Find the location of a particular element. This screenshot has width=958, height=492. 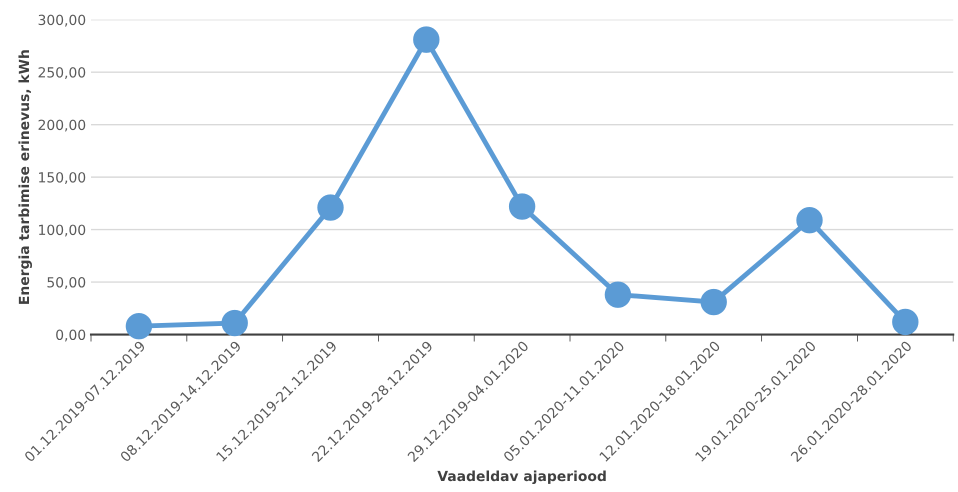

x-axis-title: Vaadeldav ajaperiood is located at coordinates (521, 477).